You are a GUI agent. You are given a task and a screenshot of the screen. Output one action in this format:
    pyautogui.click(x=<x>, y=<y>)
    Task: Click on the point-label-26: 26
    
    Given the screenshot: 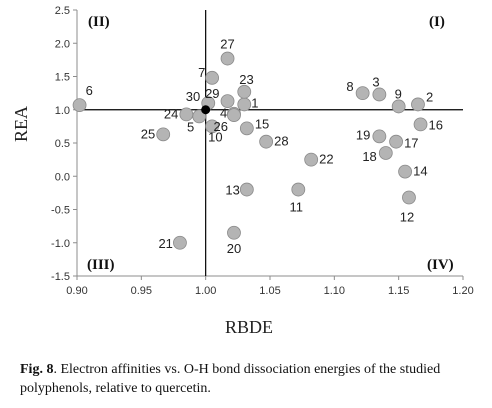 What is the action you would take?
    pyautogui.click(x=221, y=126)
    